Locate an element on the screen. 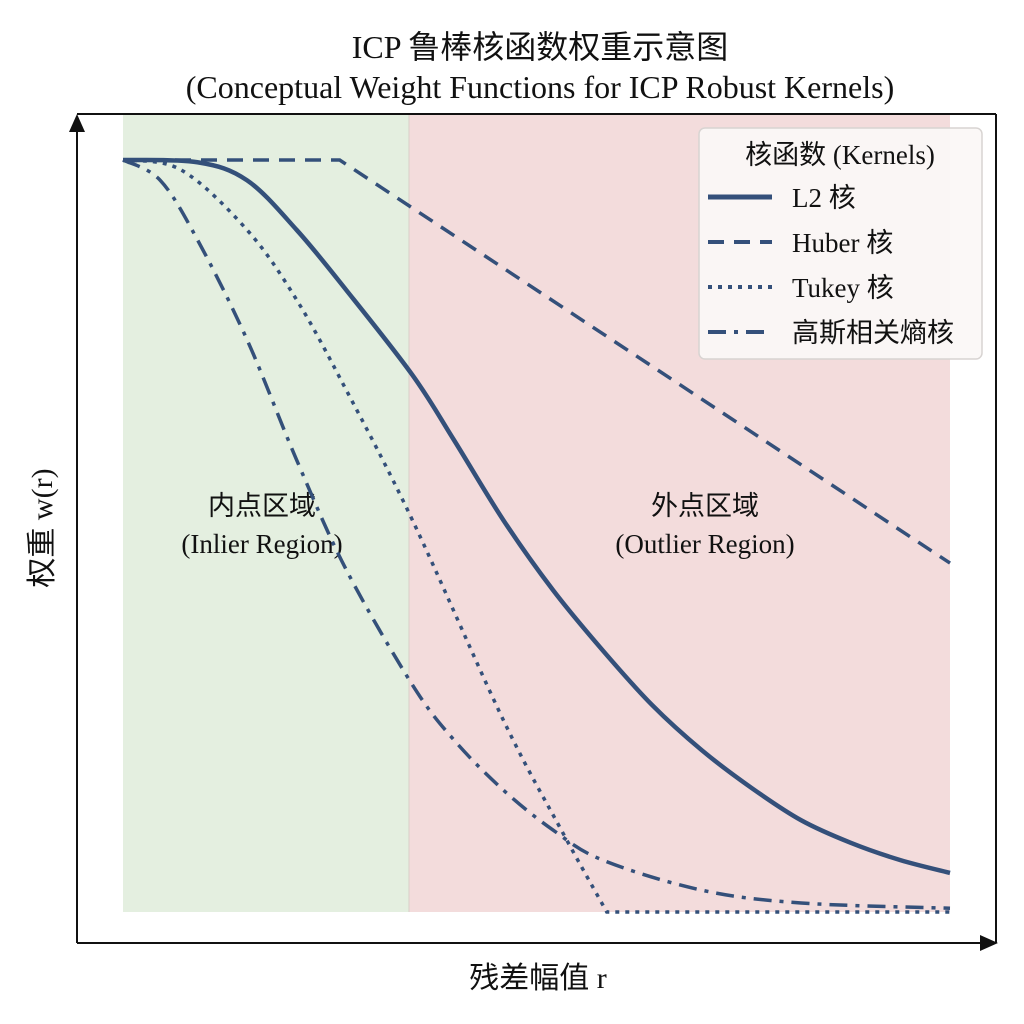  legend-label: L2 核 is located at coordinates (824, 198).